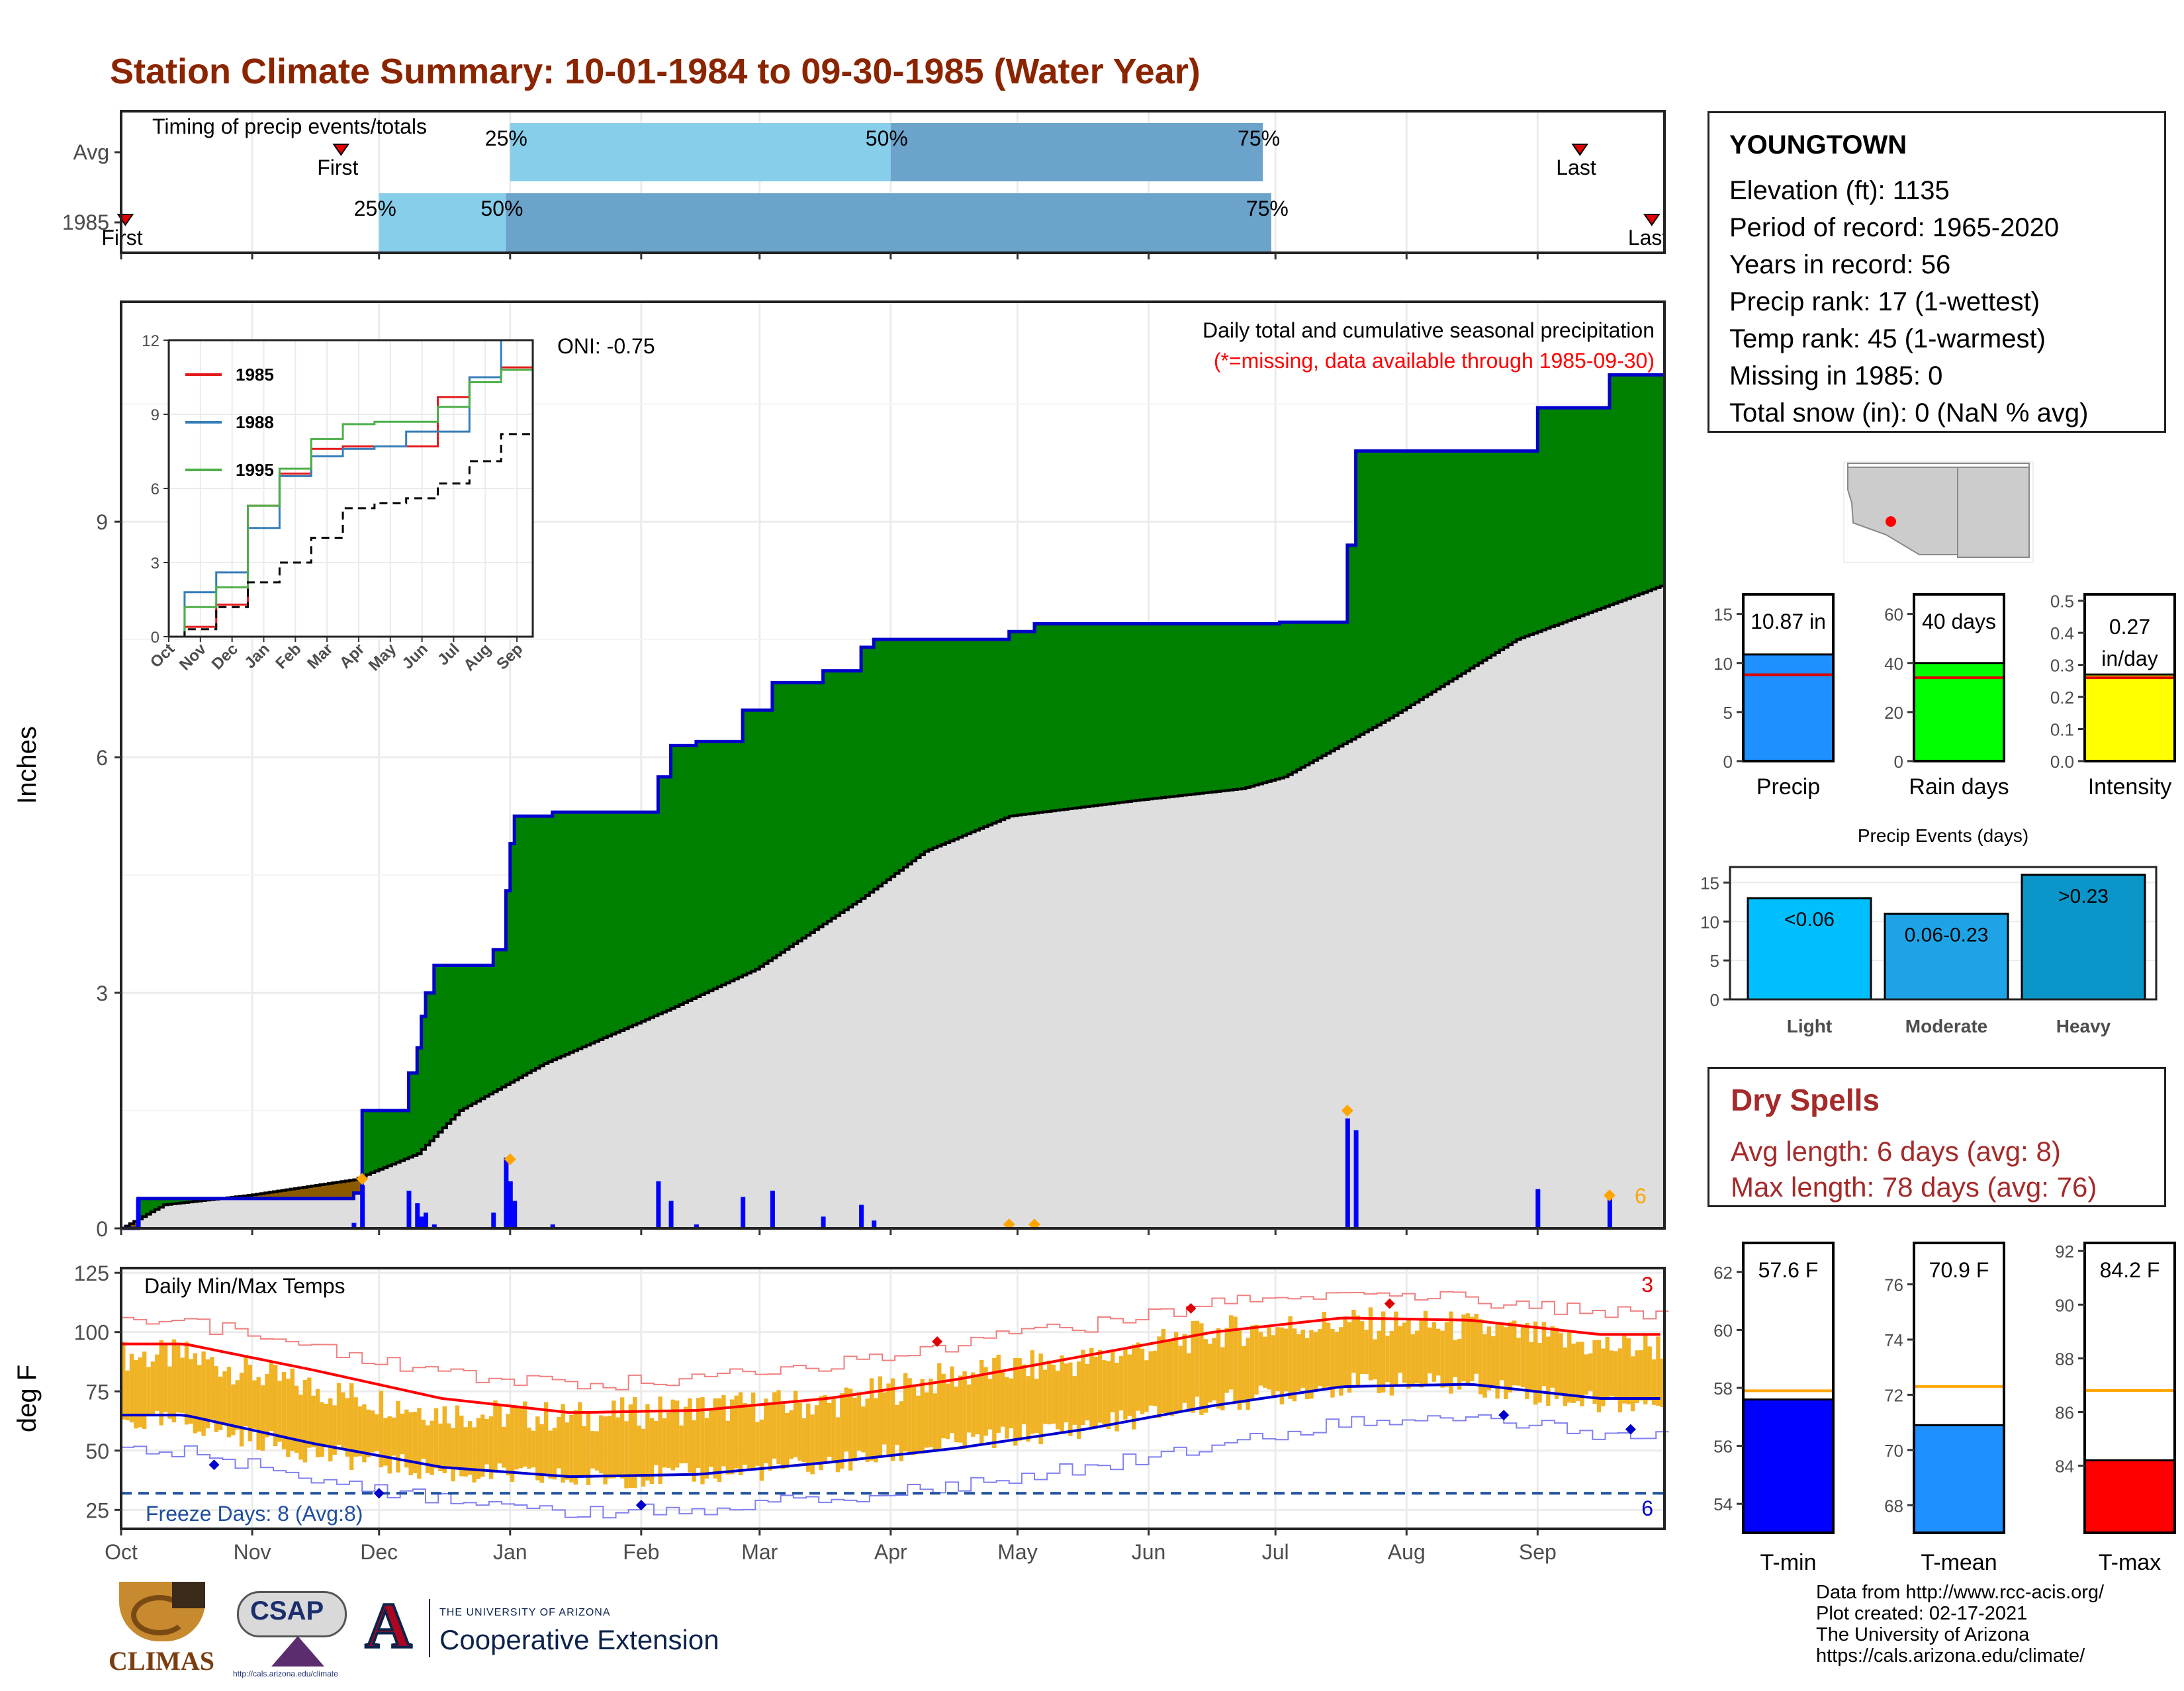 The width and height of the screenshot is (2184, 1691). What do you see at coordinates (2064, 1467) in the screenshot?
I see `temp-mini-y-tick: 84` at bounding box center [2064, 1467].